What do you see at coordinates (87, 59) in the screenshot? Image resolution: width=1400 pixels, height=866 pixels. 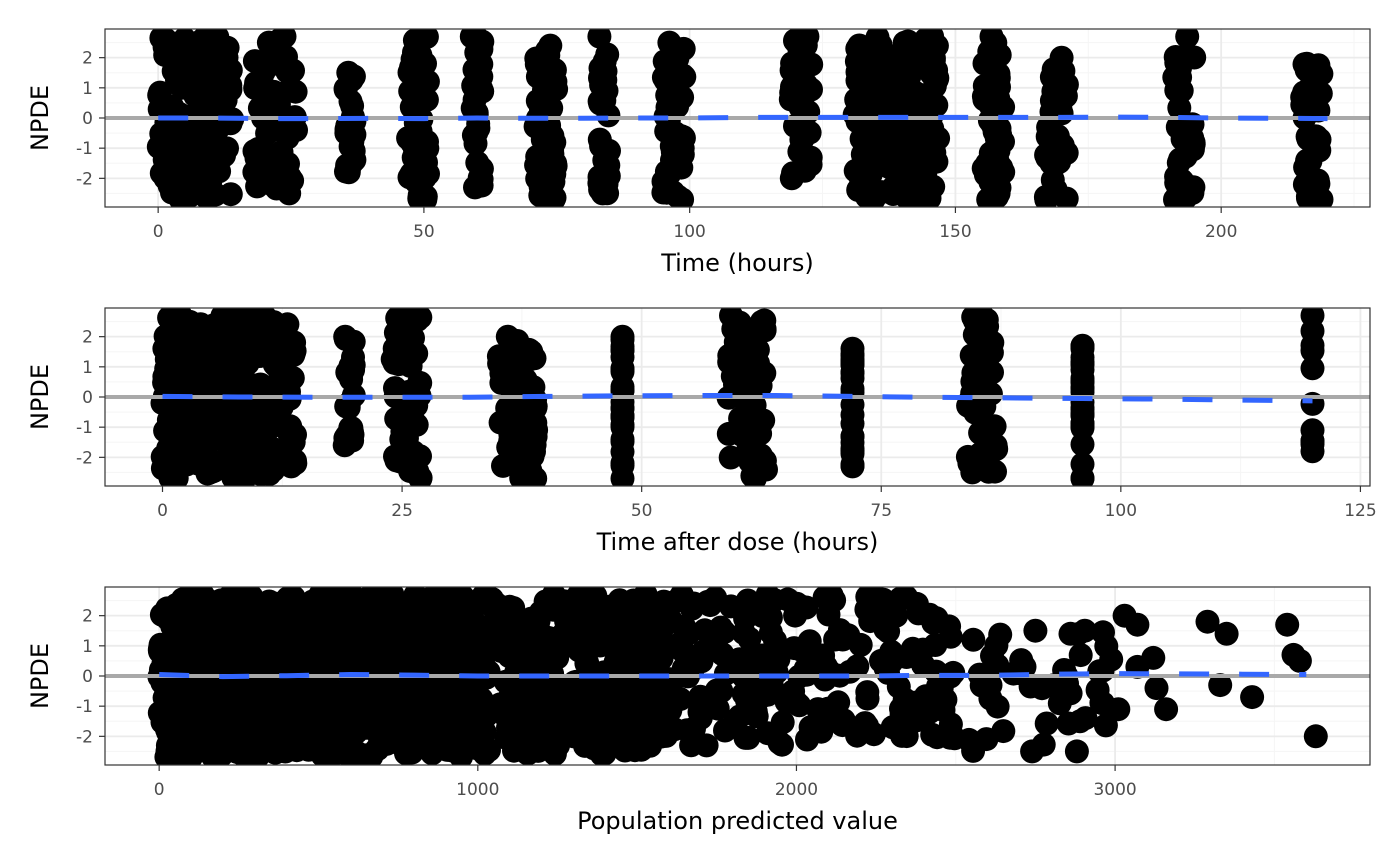 I see `y-tick-label: 2` at bounding box center [87, 59].